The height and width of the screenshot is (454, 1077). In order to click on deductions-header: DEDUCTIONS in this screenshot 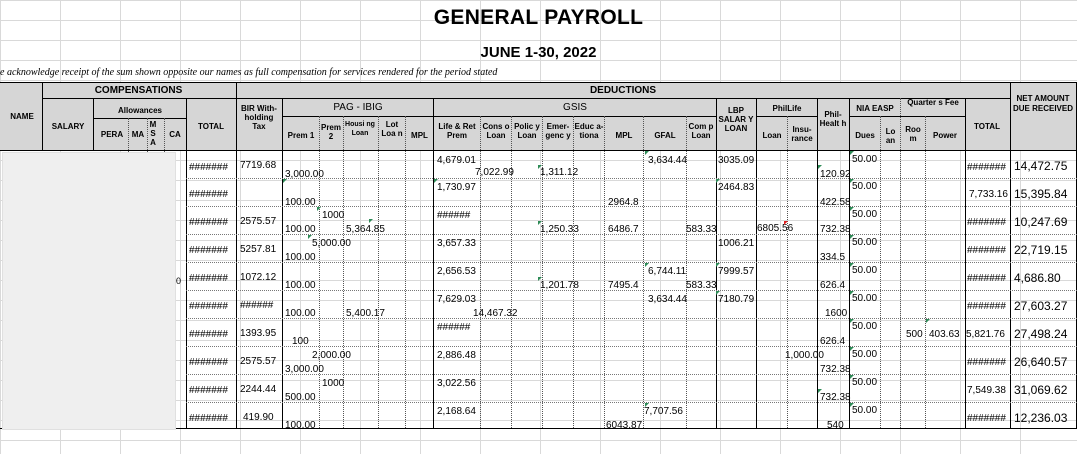, I will do `click(623, 90)`.